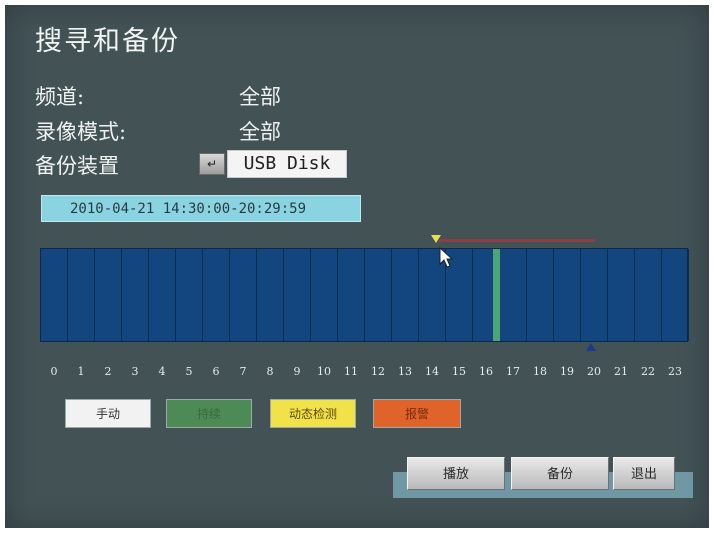  What do you see at coordinates (108, 371) in the screenshot?
I see `hour-label: 2` at bounding box center [108, 371].